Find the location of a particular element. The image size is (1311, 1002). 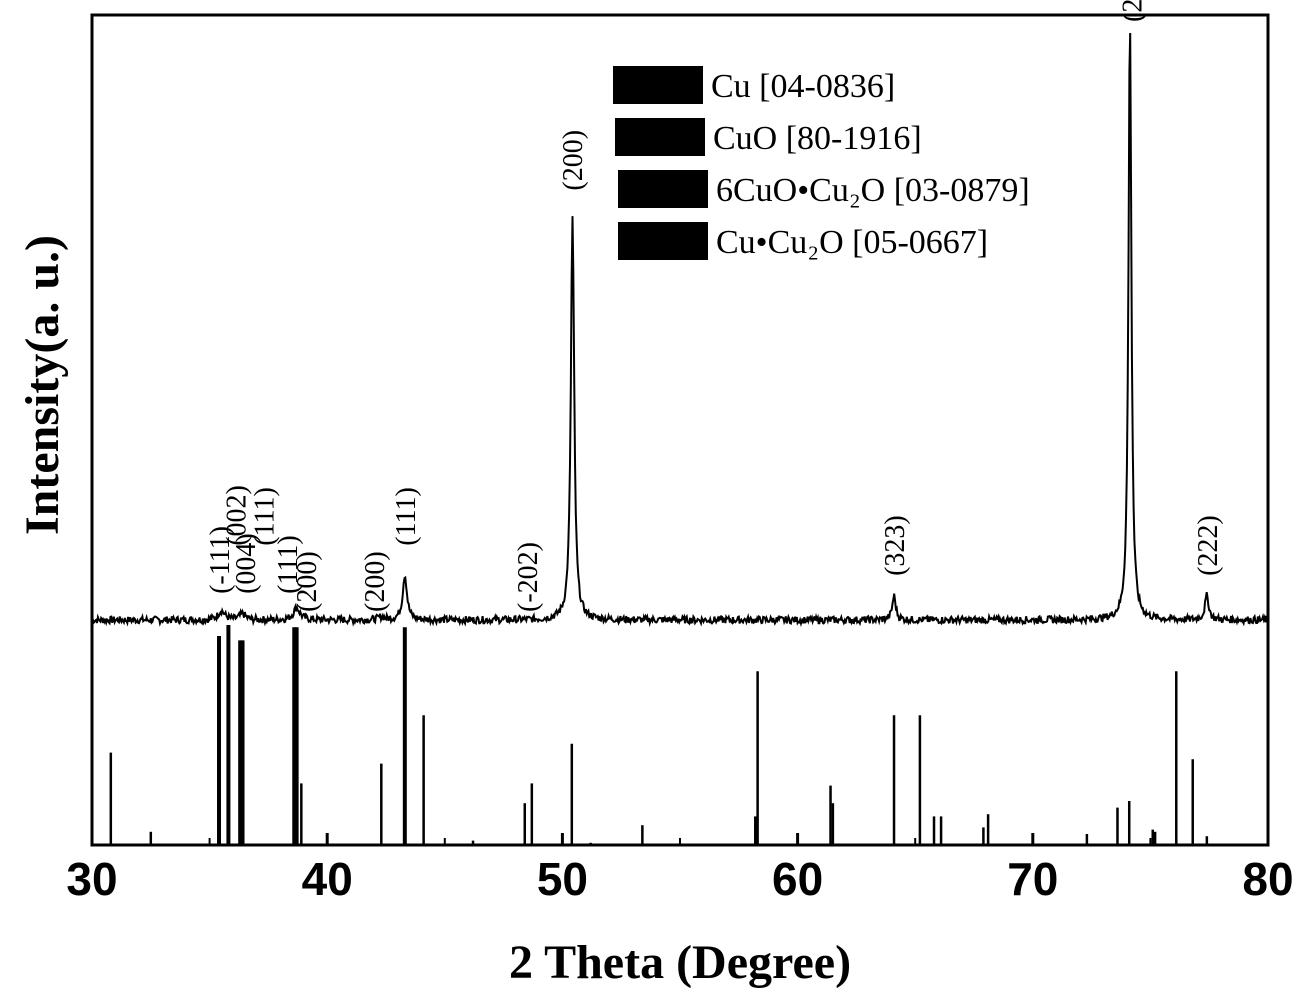

peak-label: (004) is located at coordinates (246, 563).